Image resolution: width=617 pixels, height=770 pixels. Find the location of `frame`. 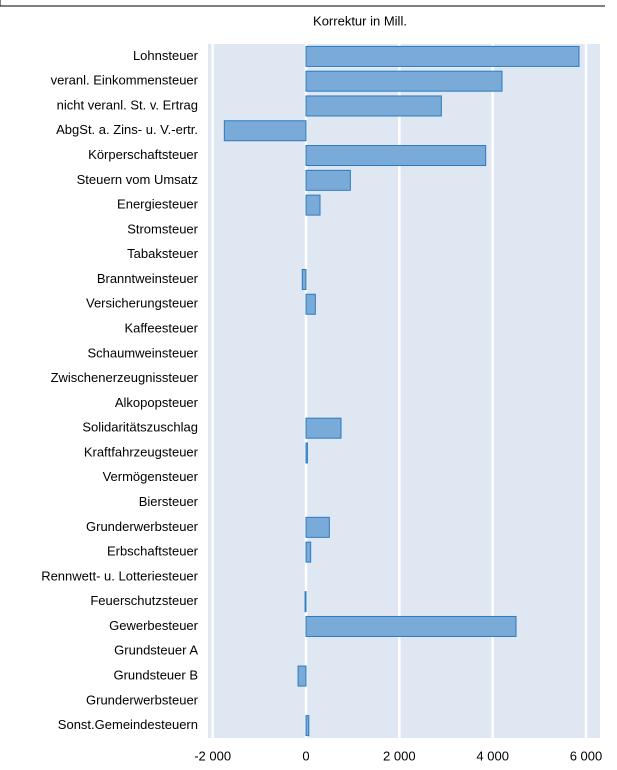

frame is located at coordinates (302, 3).